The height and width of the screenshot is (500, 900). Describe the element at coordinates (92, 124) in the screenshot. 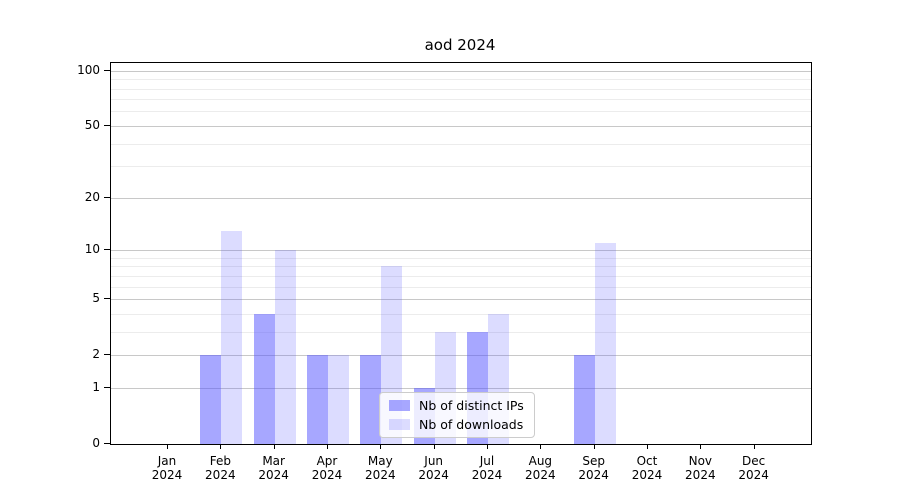

I see `y-tick-label: 50` at that location.